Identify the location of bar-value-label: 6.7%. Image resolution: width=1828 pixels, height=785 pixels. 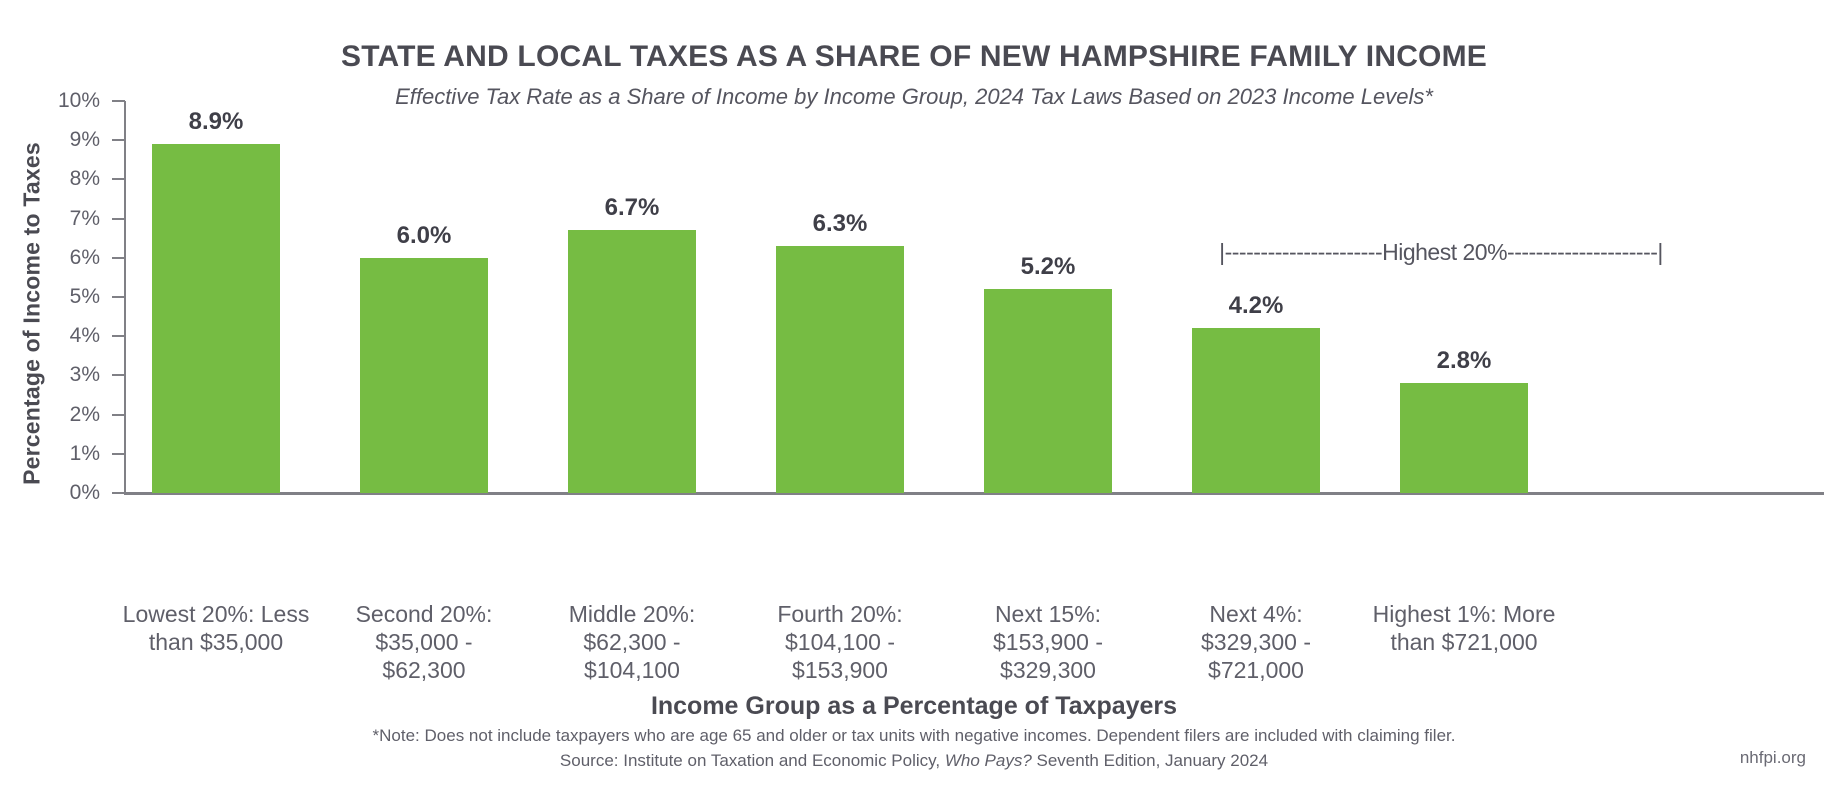
(632, 208).